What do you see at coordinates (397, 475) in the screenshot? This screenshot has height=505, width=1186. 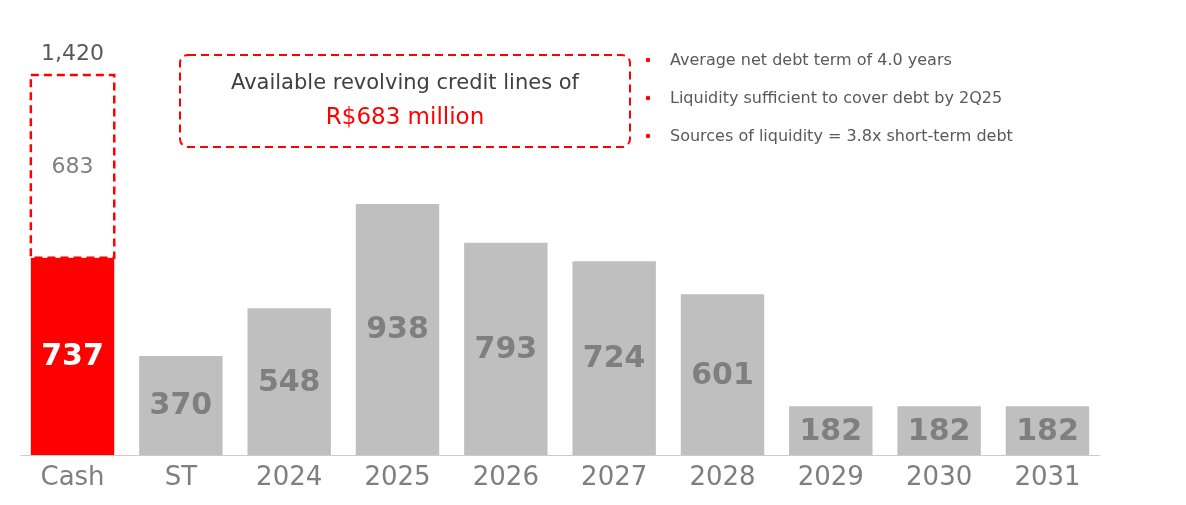 I see `x-tick-label: 2025` at bounding box center [397, 475].